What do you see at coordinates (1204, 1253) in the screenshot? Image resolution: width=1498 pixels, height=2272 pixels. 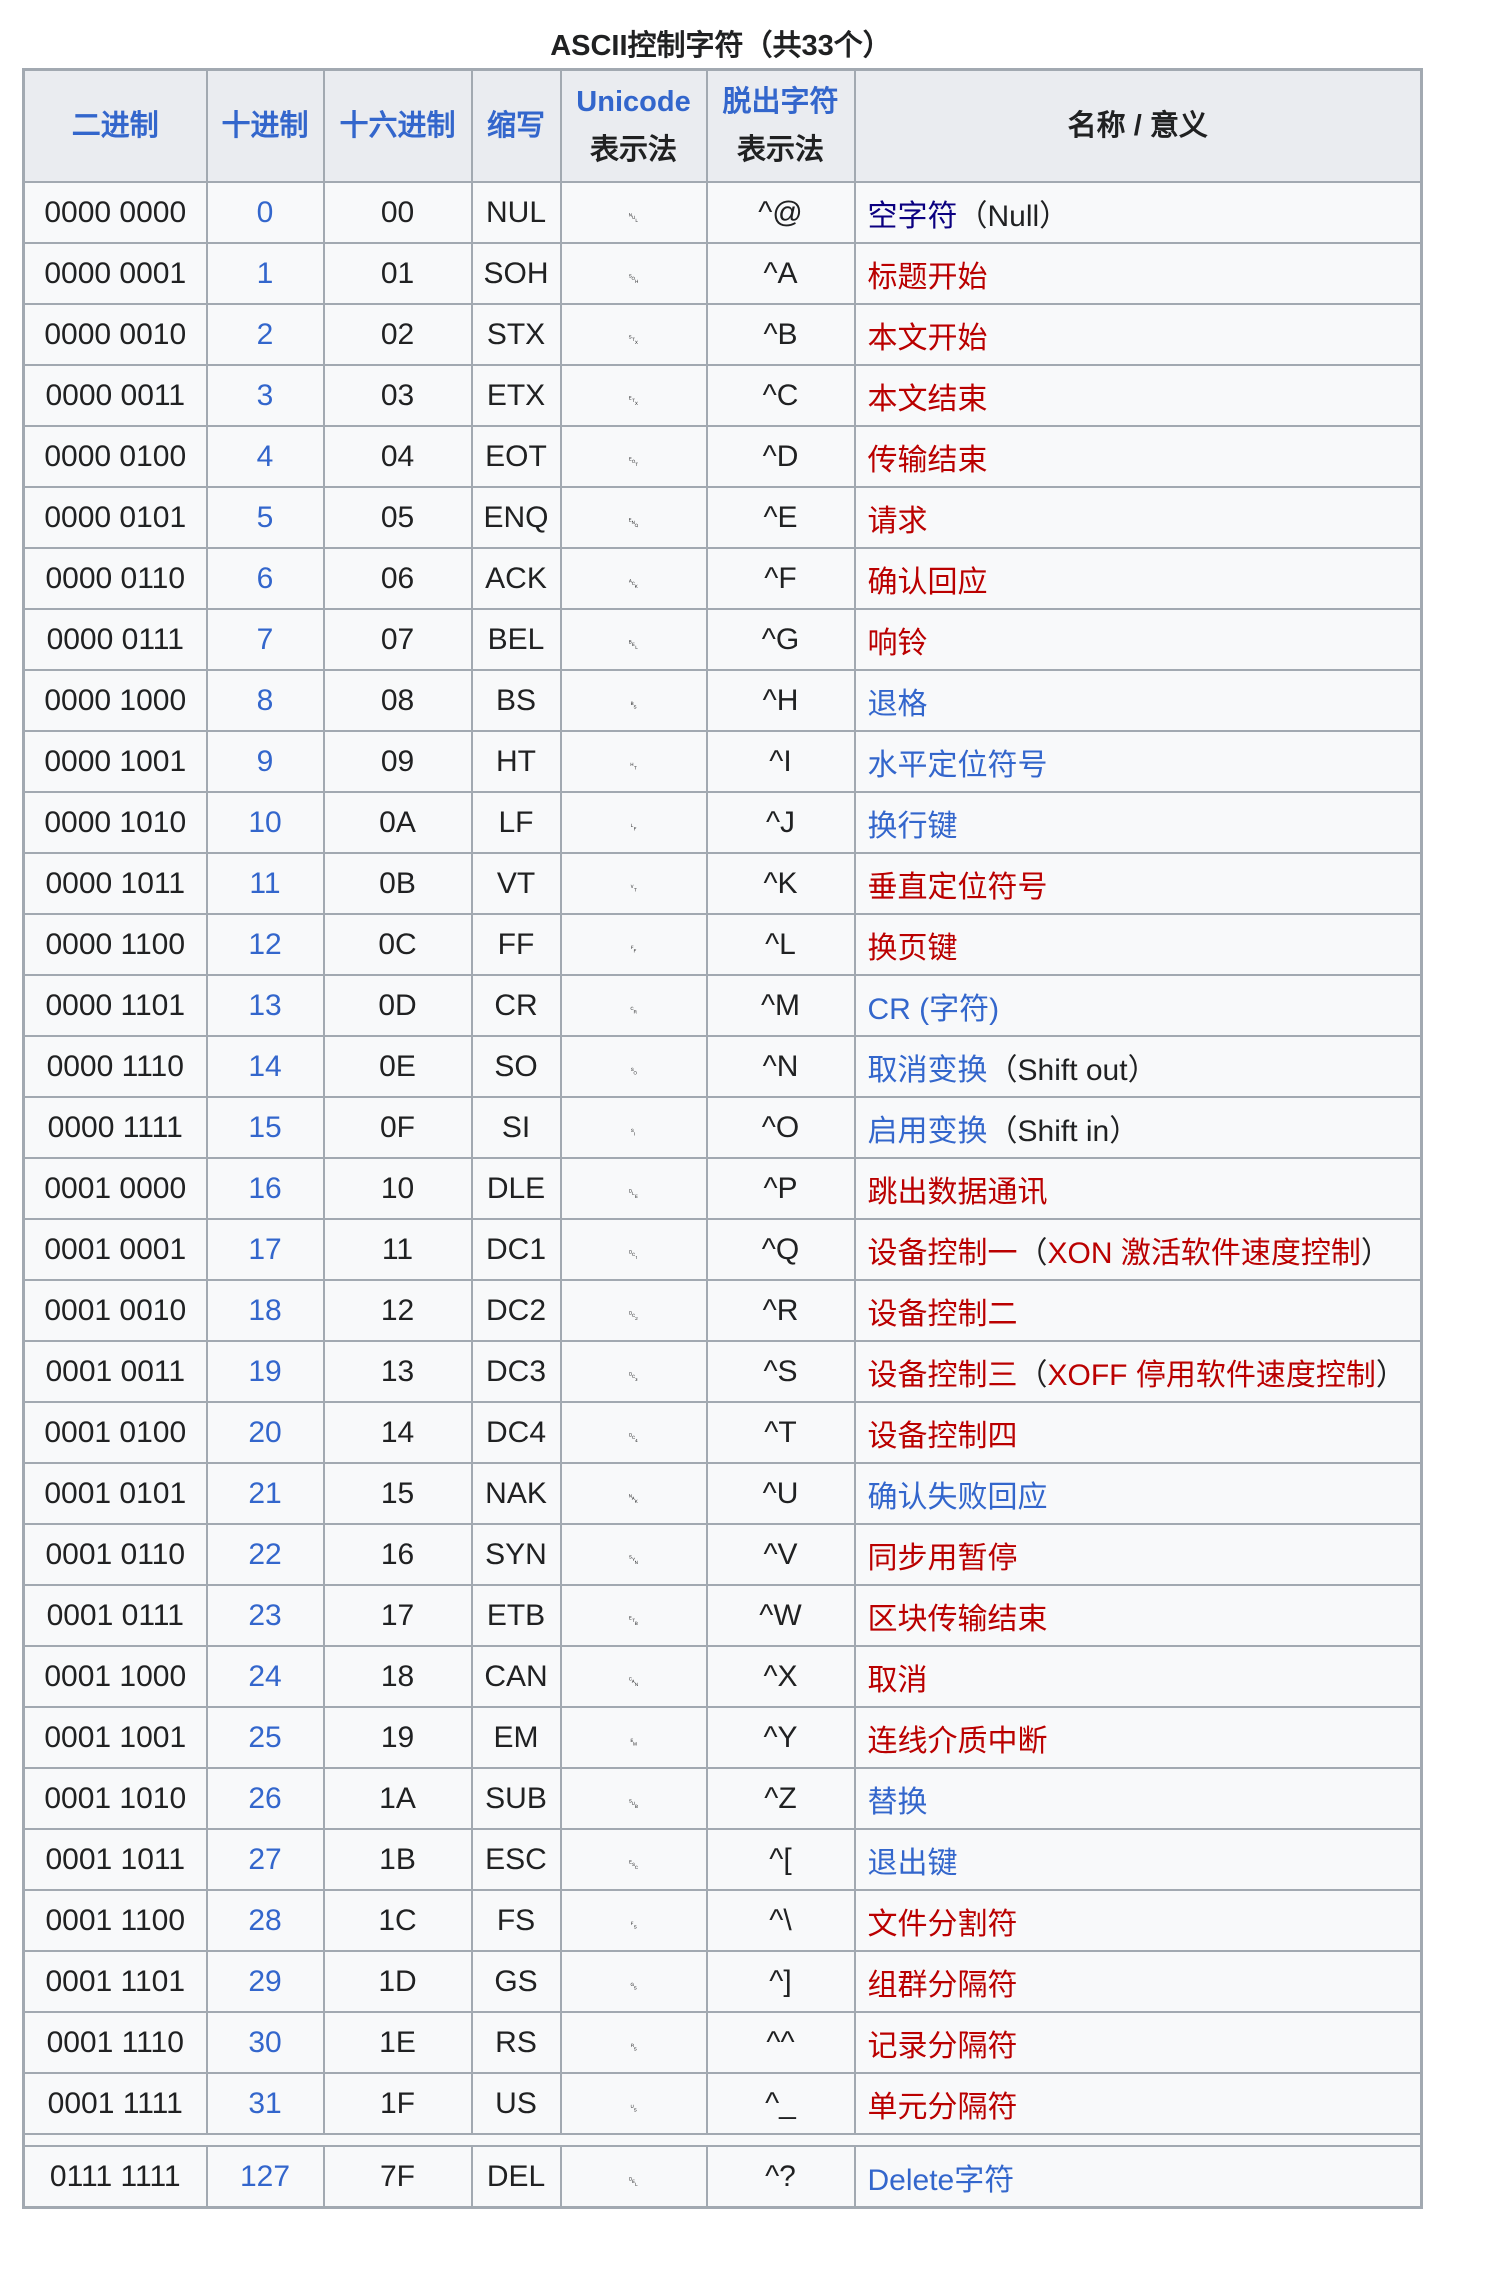 I see `name-link: XON 激活软件速度控制` at bounding box center [1204, 1253].